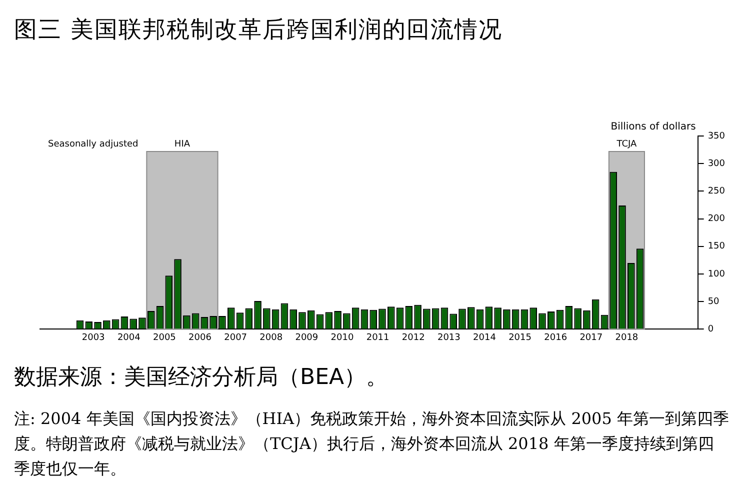 Image resolution: width=737 pixels, height=497 pixels. What do you see at coordinates (93, 337) in the screenshot?
I see `x-tick-label: 2003` at bounding box center [93, 337].